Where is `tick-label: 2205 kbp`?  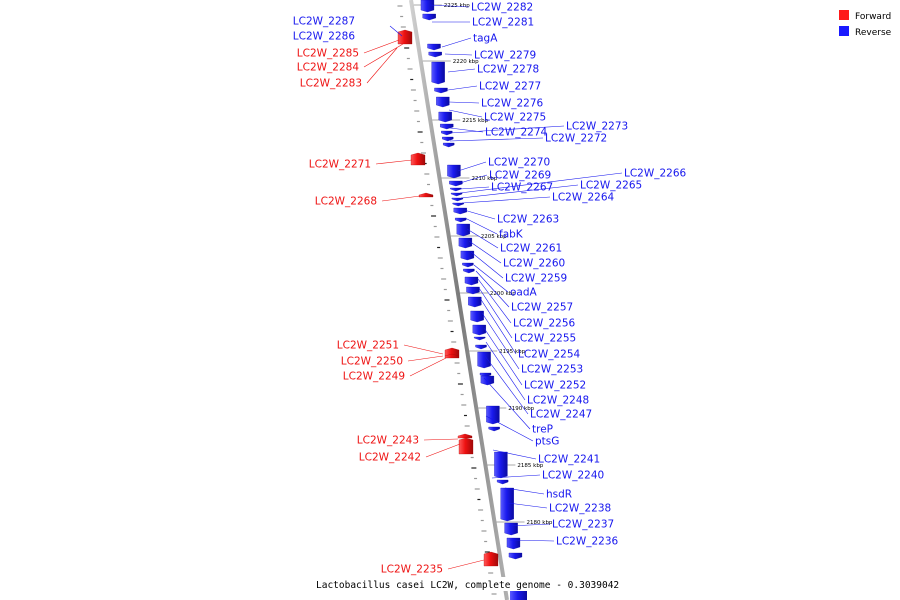
tick-label: 2205 kbp is located at coordinates (494, 237).